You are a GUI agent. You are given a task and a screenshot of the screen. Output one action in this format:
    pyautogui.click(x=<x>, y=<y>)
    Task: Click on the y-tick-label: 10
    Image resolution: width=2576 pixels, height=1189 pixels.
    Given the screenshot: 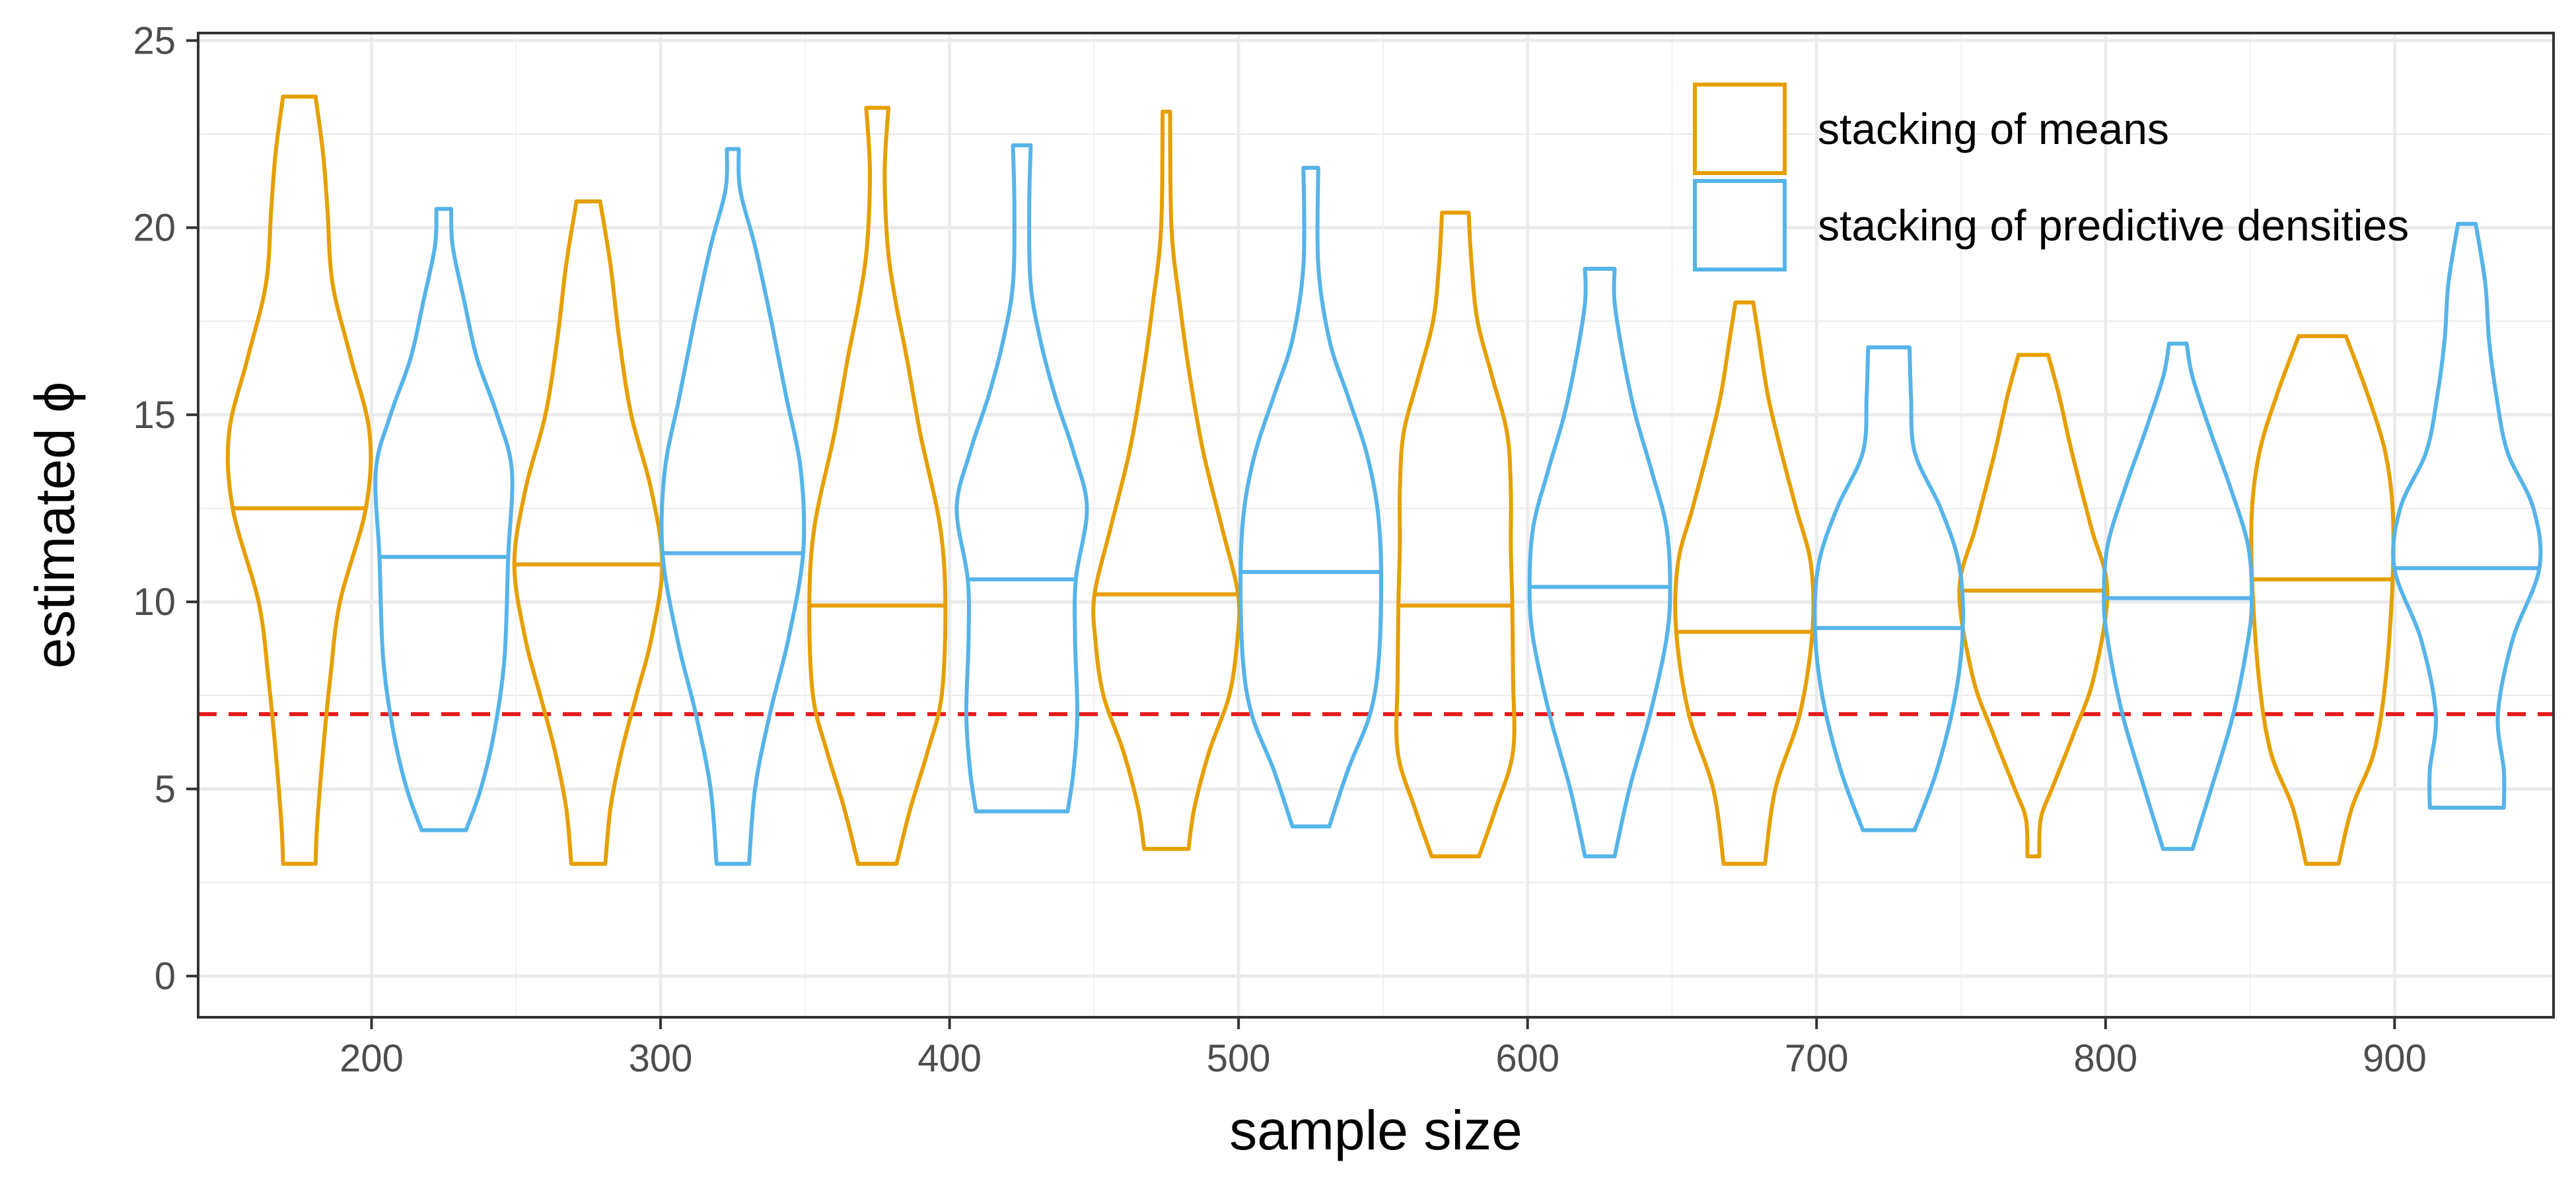 What is the action you would take?
    pyautogui.click(x=154, y=602)
    